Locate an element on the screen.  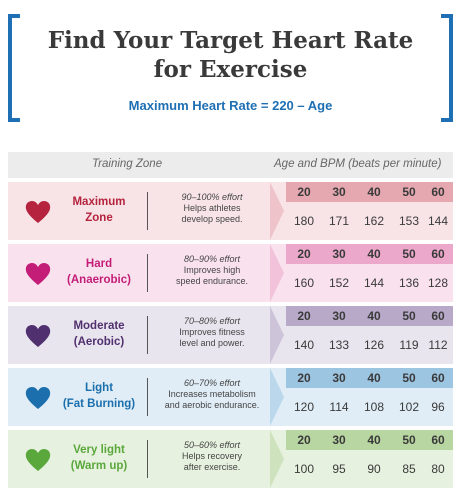
zone-name: Hard (Anaerobic) is located at coordinates (99, 272).